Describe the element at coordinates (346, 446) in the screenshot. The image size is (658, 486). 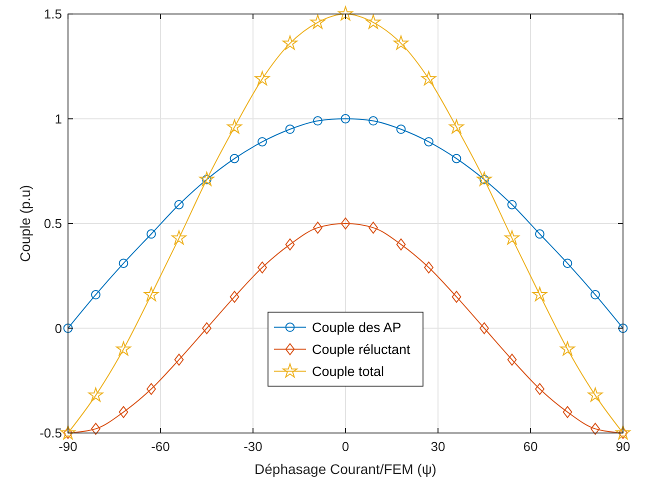
I see `x-tick-label: 0` at that location.